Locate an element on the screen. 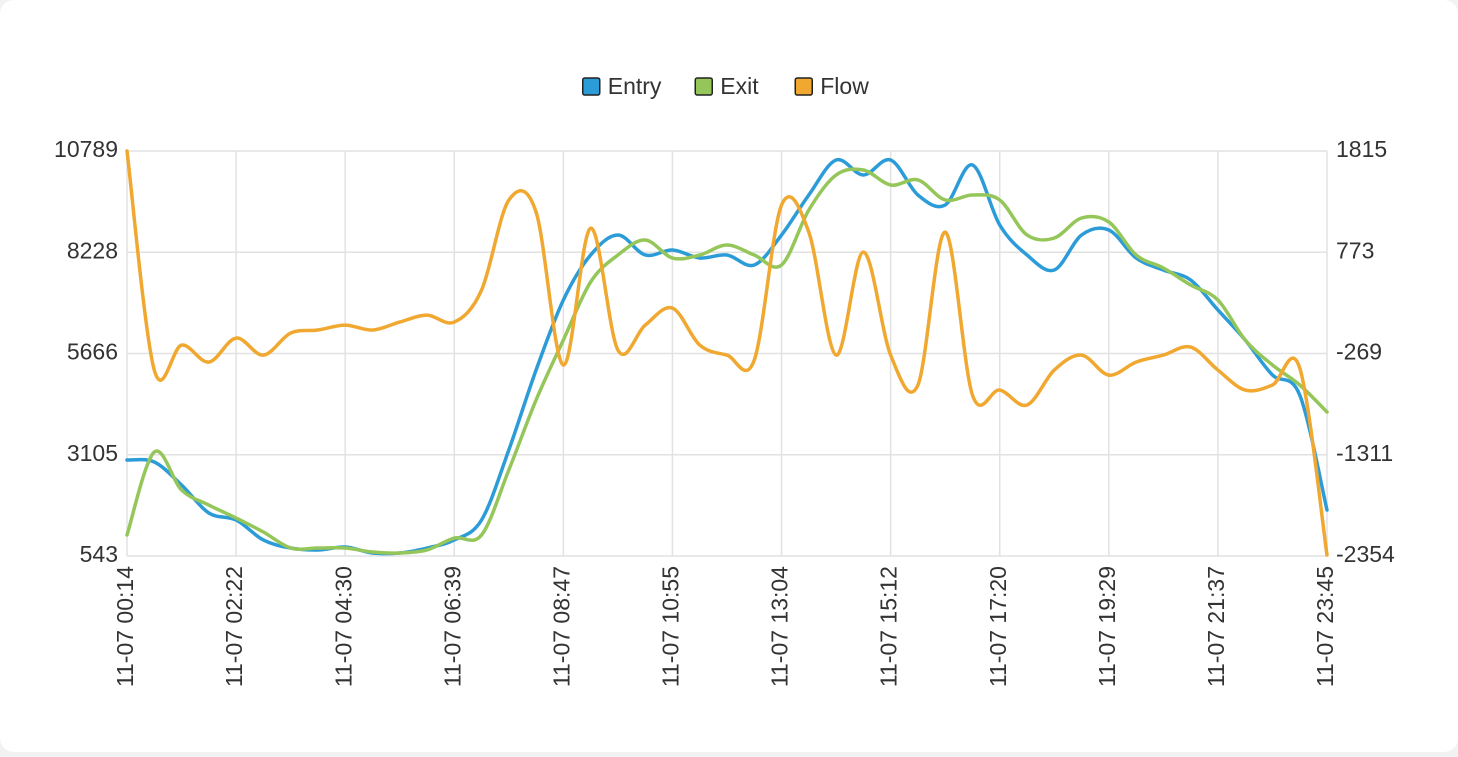 This screenshot has width=1458, height=757. x-tick-label: 11-07 23:45 is located at coordinates (1325, 626).